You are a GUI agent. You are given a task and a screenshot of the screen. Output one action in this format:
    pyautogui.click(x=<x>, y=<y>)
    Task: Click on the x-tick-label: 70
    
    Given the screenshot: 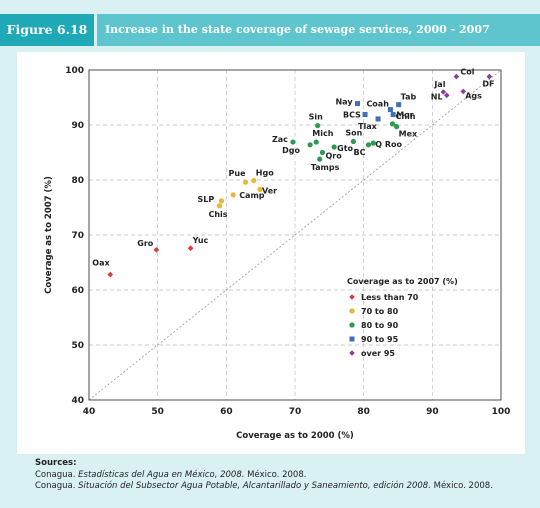 What is the action you would take?
    pyautogui.click(x=295, y=412)
    